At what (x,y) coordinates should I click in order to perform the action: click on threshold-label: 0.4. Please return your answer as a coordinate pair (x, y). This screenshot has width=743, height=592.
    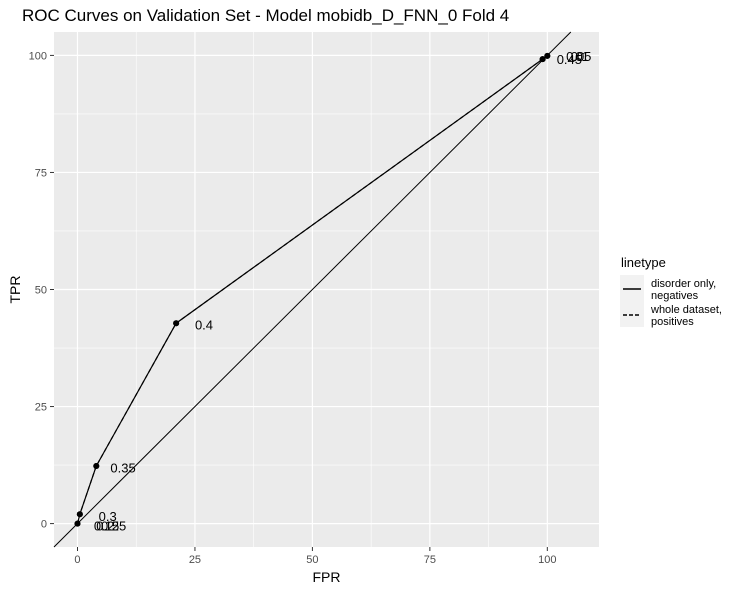
    Looking at the image, I should click on (204, 325).